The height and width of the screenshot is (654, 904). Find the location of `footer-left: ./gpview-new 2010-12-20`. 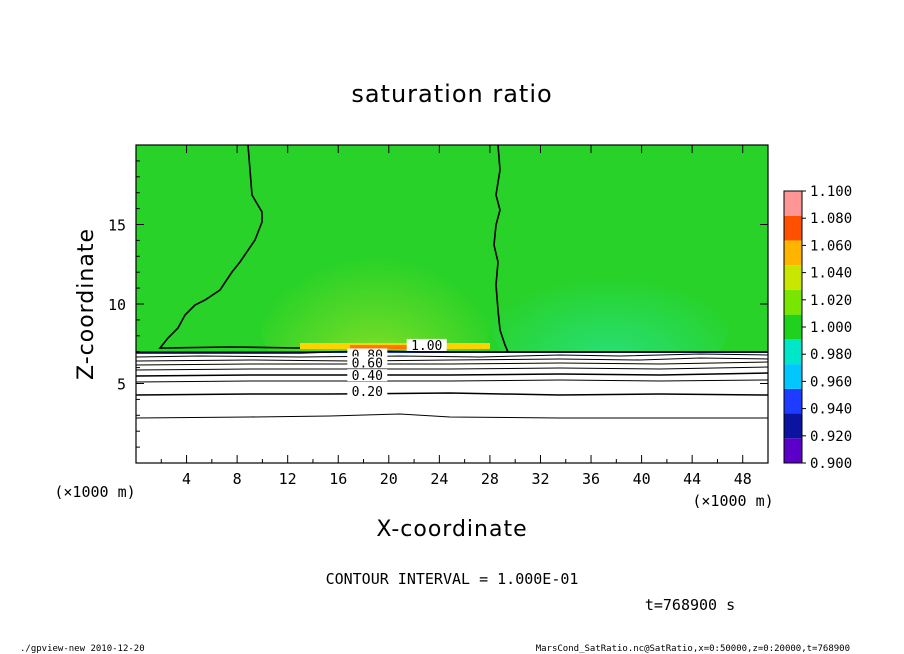

footer-left: ./gpview-new 2010-12-20 is located at coordinates (82, 649).